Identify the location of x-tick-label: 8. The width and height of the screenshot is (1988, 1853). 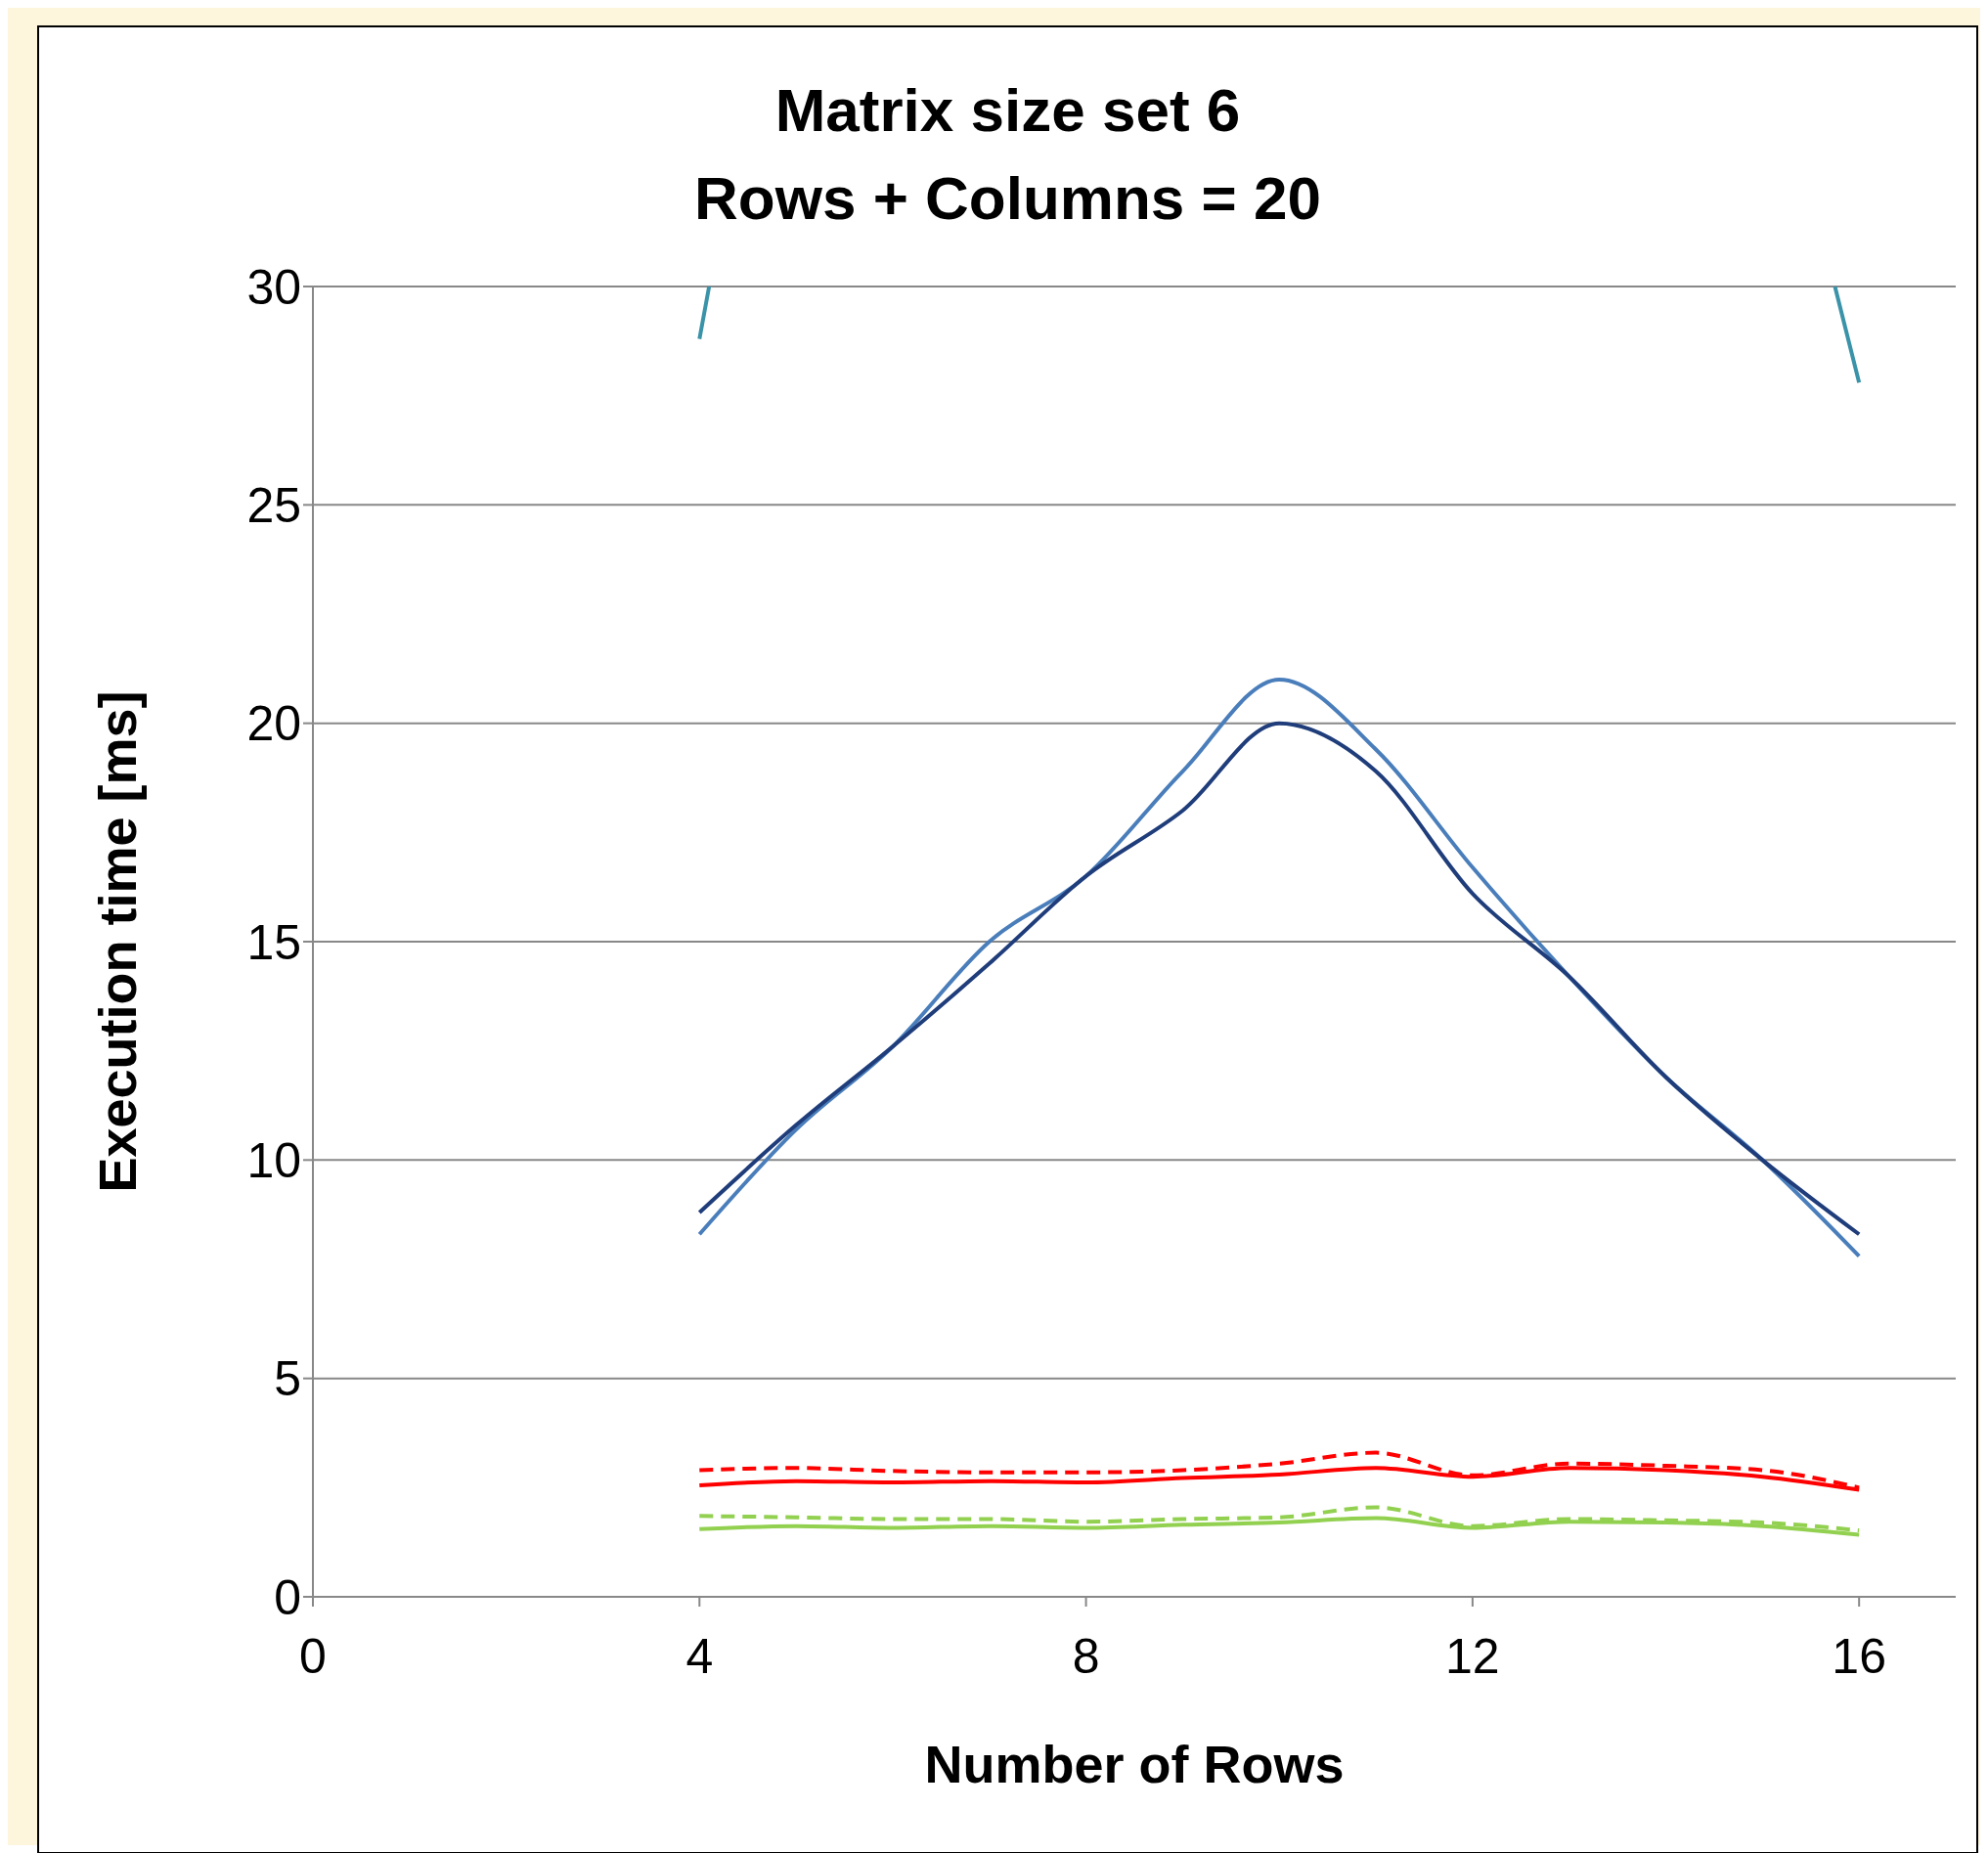
(1086, 1656).